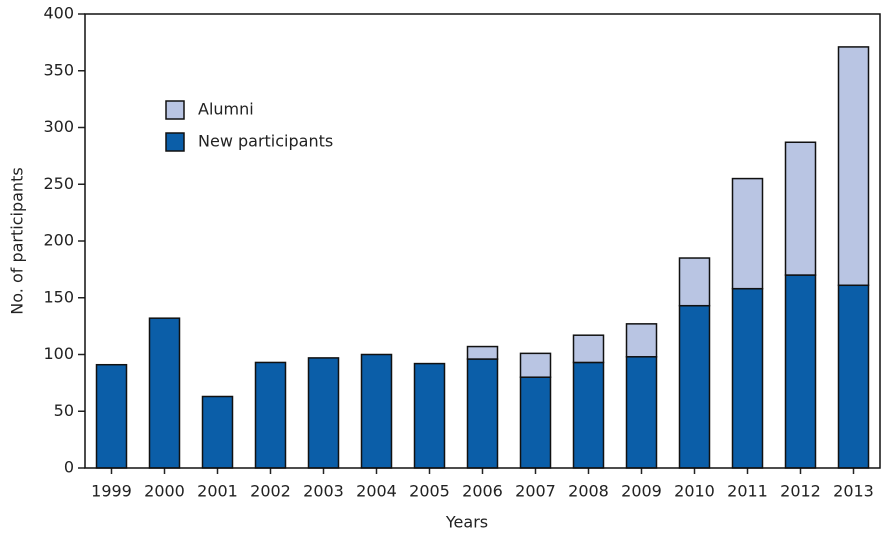  What do you see at coordinates (69, 467) in the screenshot?
I see `y-tick-label: 0` at bounding box center [69, 467].